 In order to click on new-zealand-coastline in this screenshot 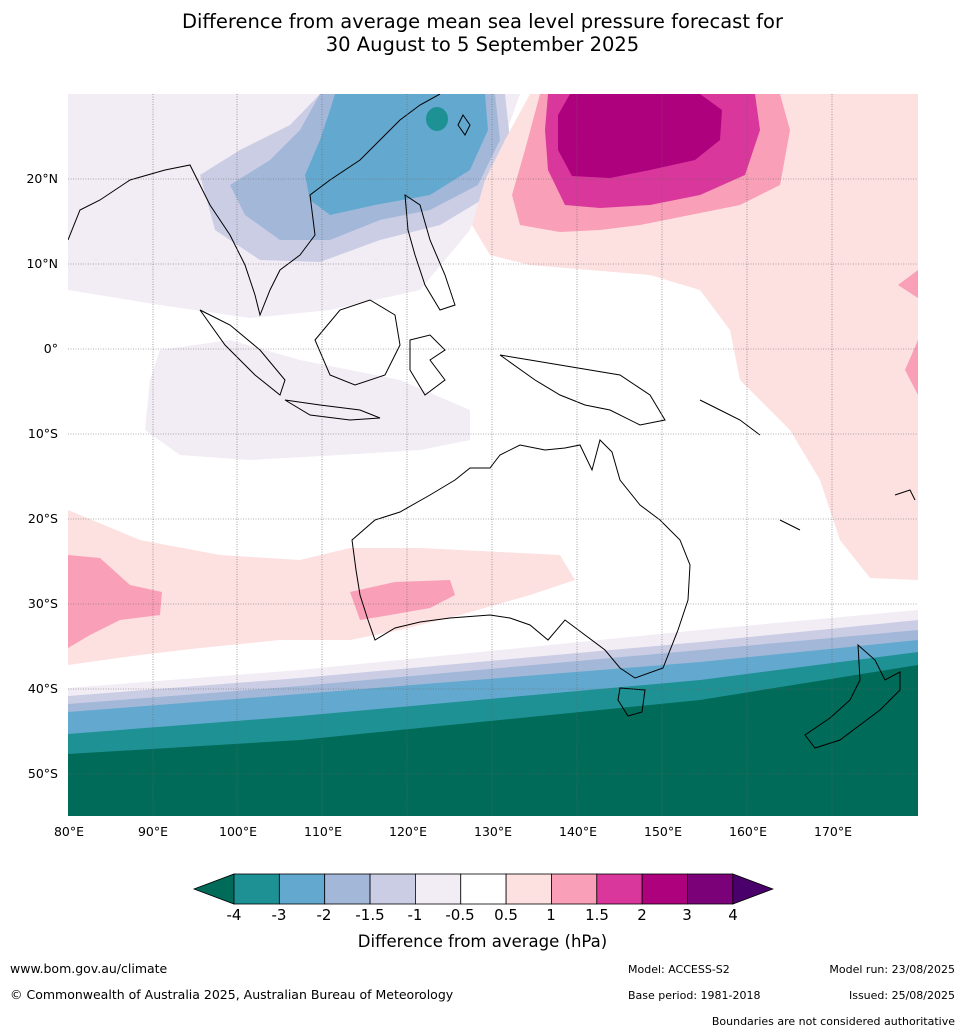, I will do `click(852, 696)`.